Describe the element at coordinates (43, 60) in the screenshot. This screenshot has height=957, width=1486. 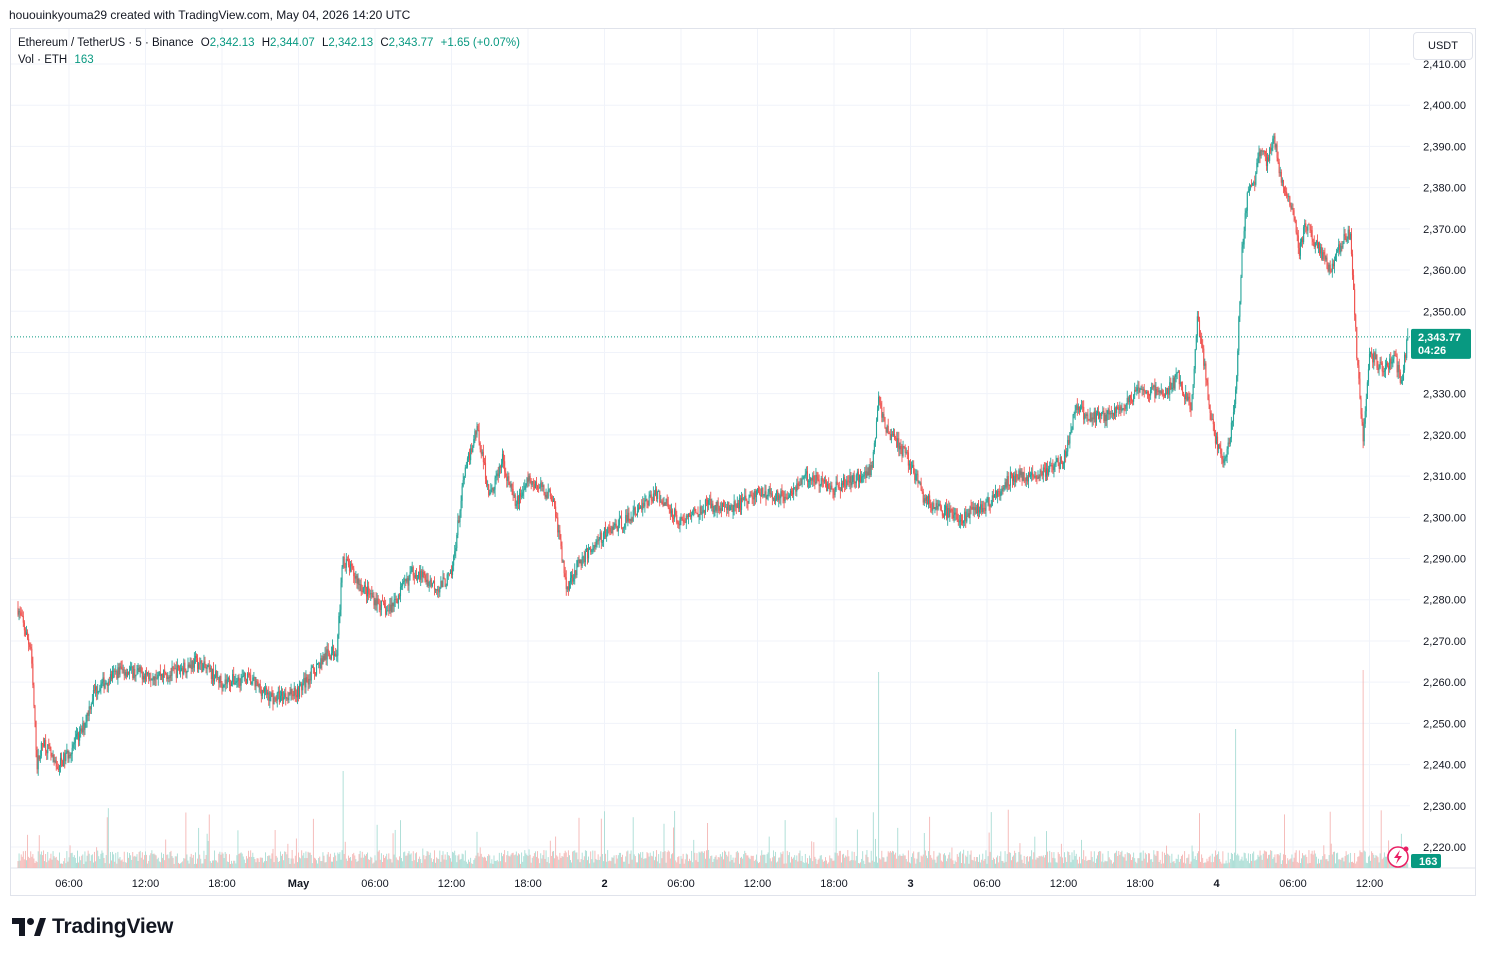
I see `volume-label: Vol · ETH` at that location.